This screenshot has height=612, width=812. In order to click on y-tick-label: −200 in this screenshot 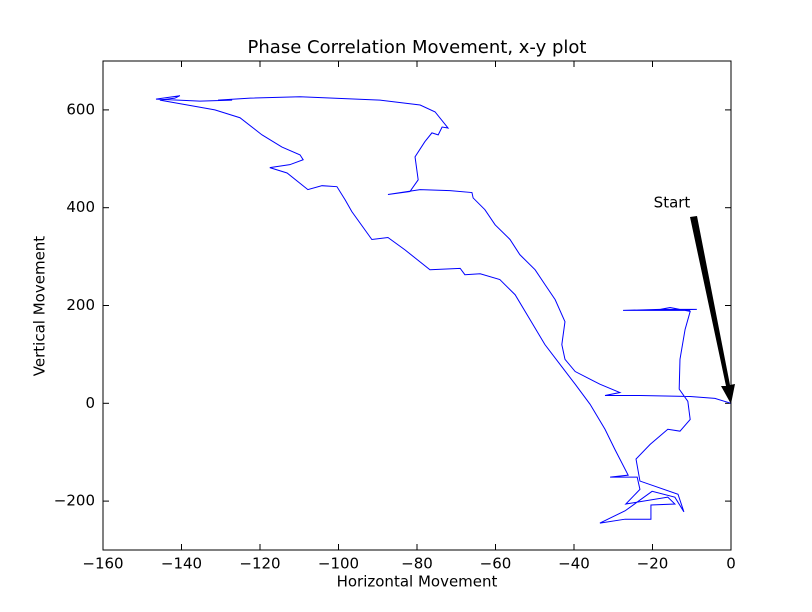, I will do `click(74, 501)`.